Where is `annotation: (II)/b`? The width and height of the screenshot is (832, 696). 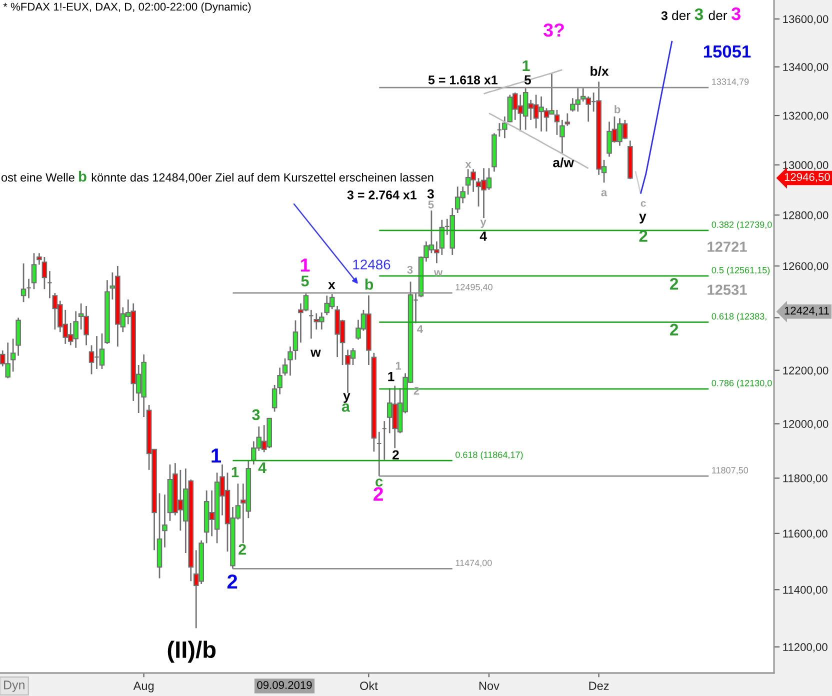
annotation: (II)/b is located at coordinates (192, 651).